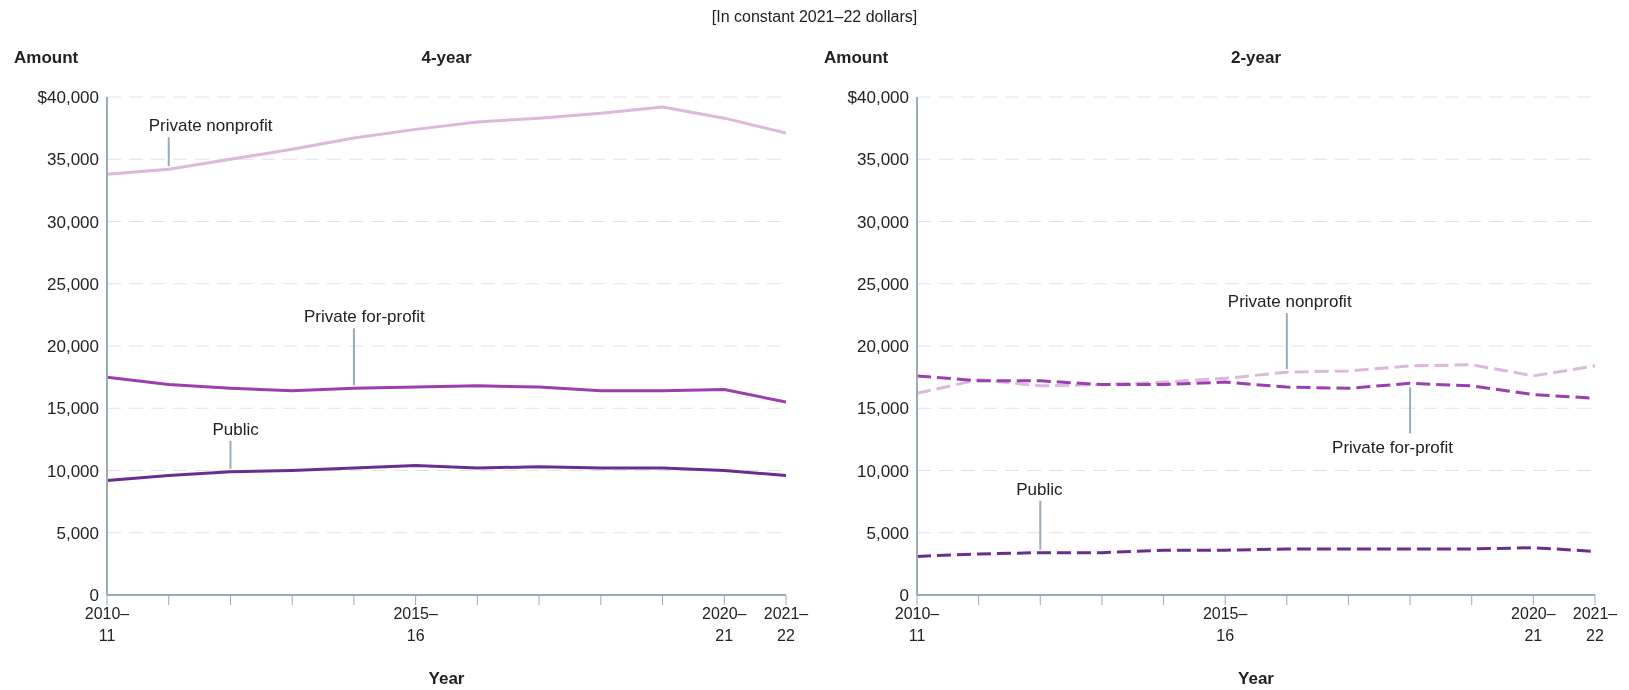 This screenshot has height=690, width=1629. What do you see at coordinates (1256, 58) in the screenshot?
I see `chart-title: 2-year` at bounding box center [1256, 58].